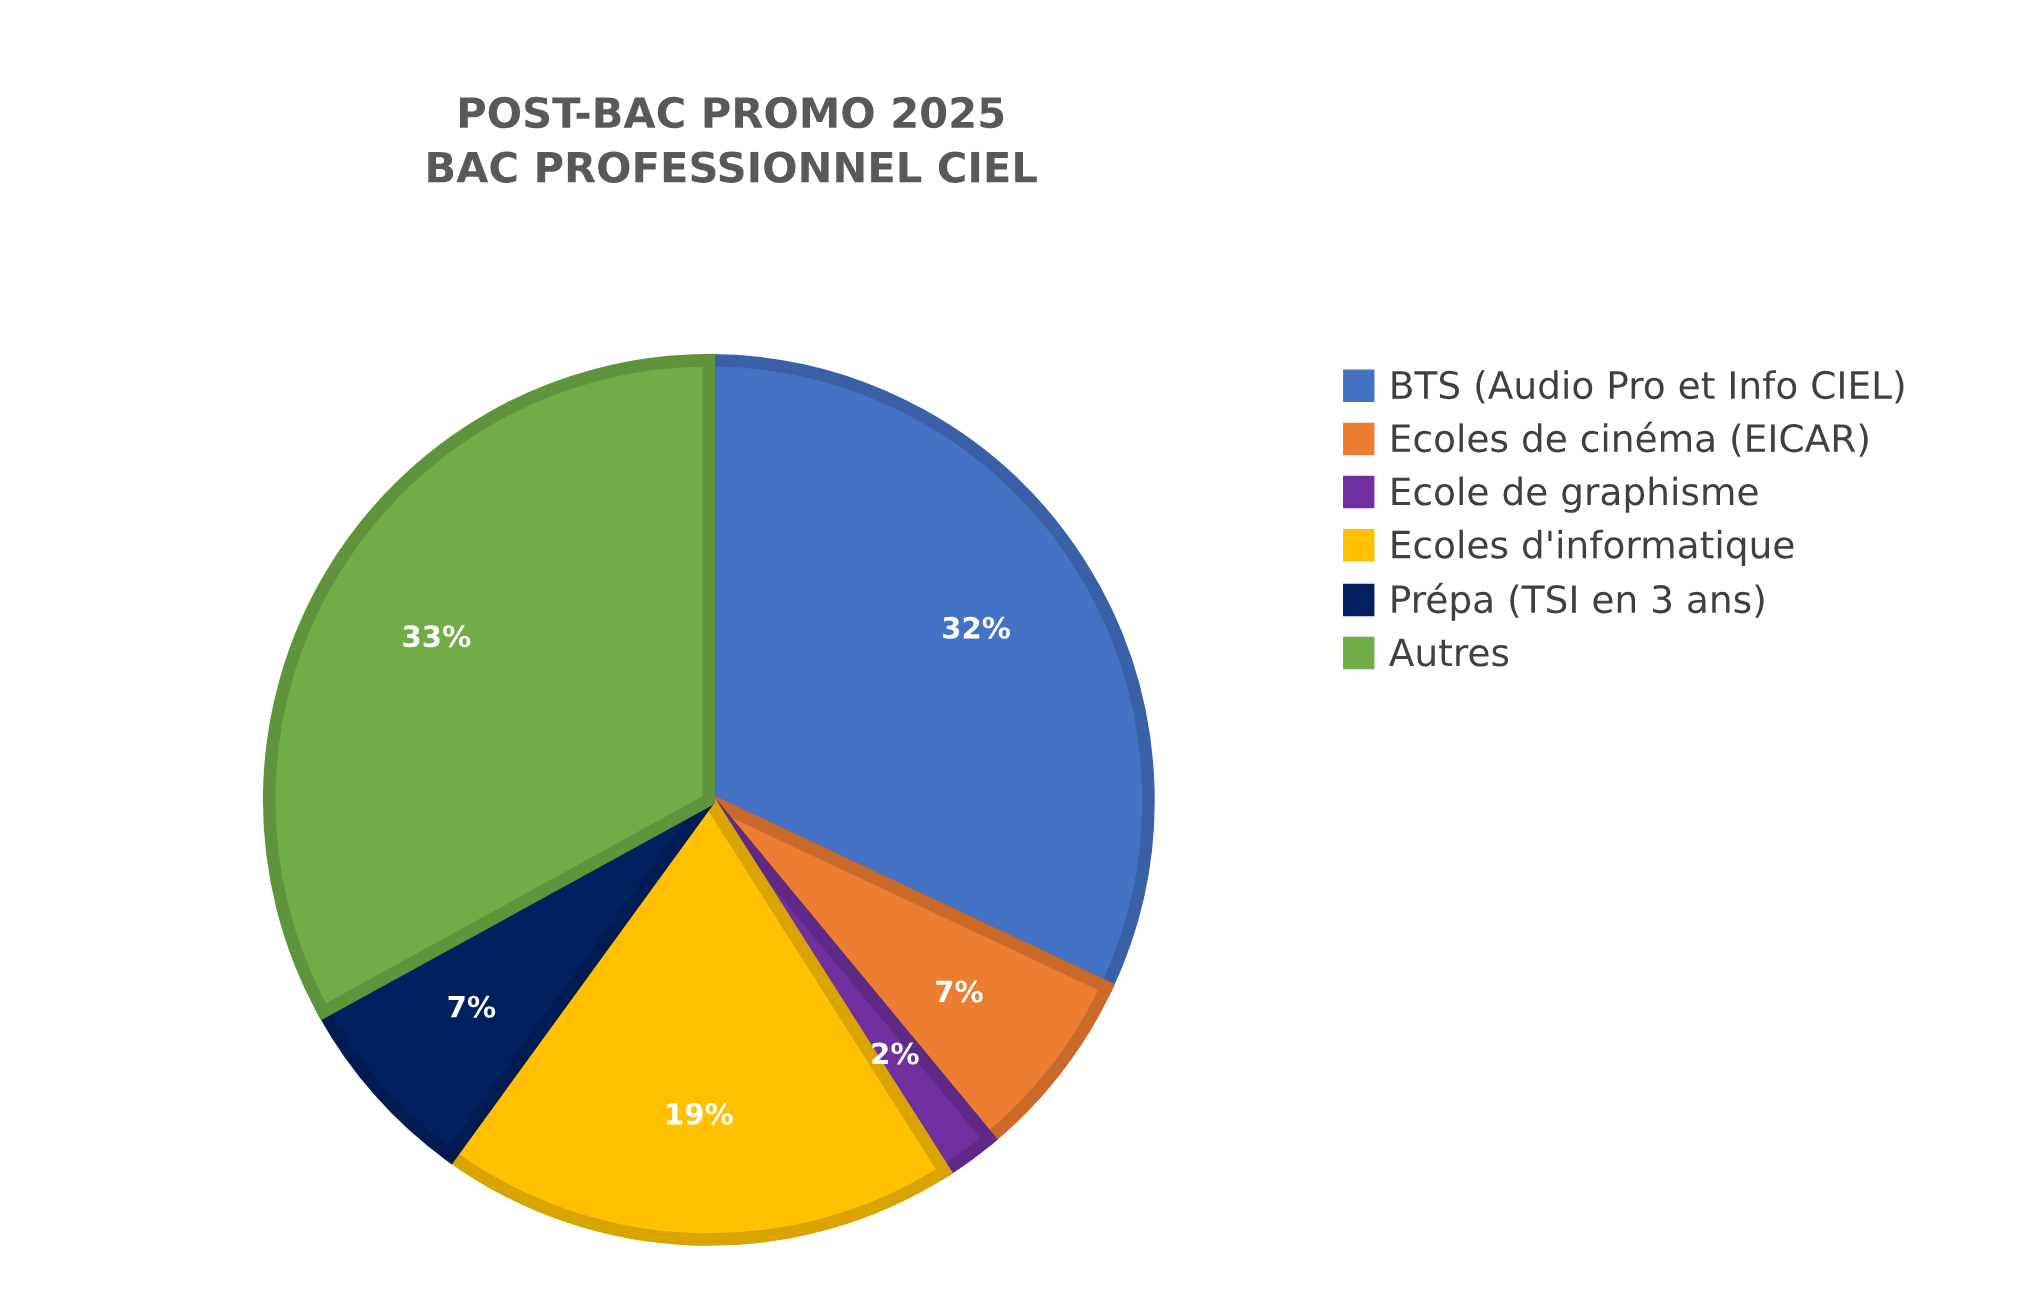  I want to click on legend-label: BTS (Audio Pro et Info CIEL), so click(1648, 387).